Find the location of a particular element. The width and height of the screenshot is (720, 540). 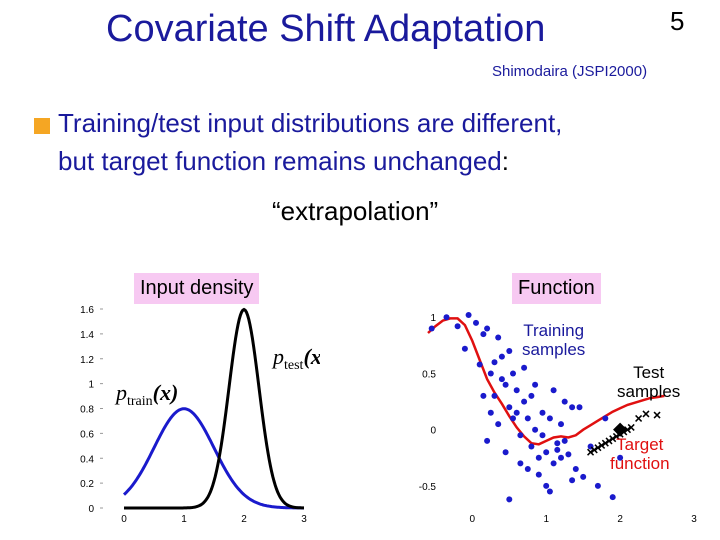

training-samples-line-1: Training is located at coordinates (554, 330).